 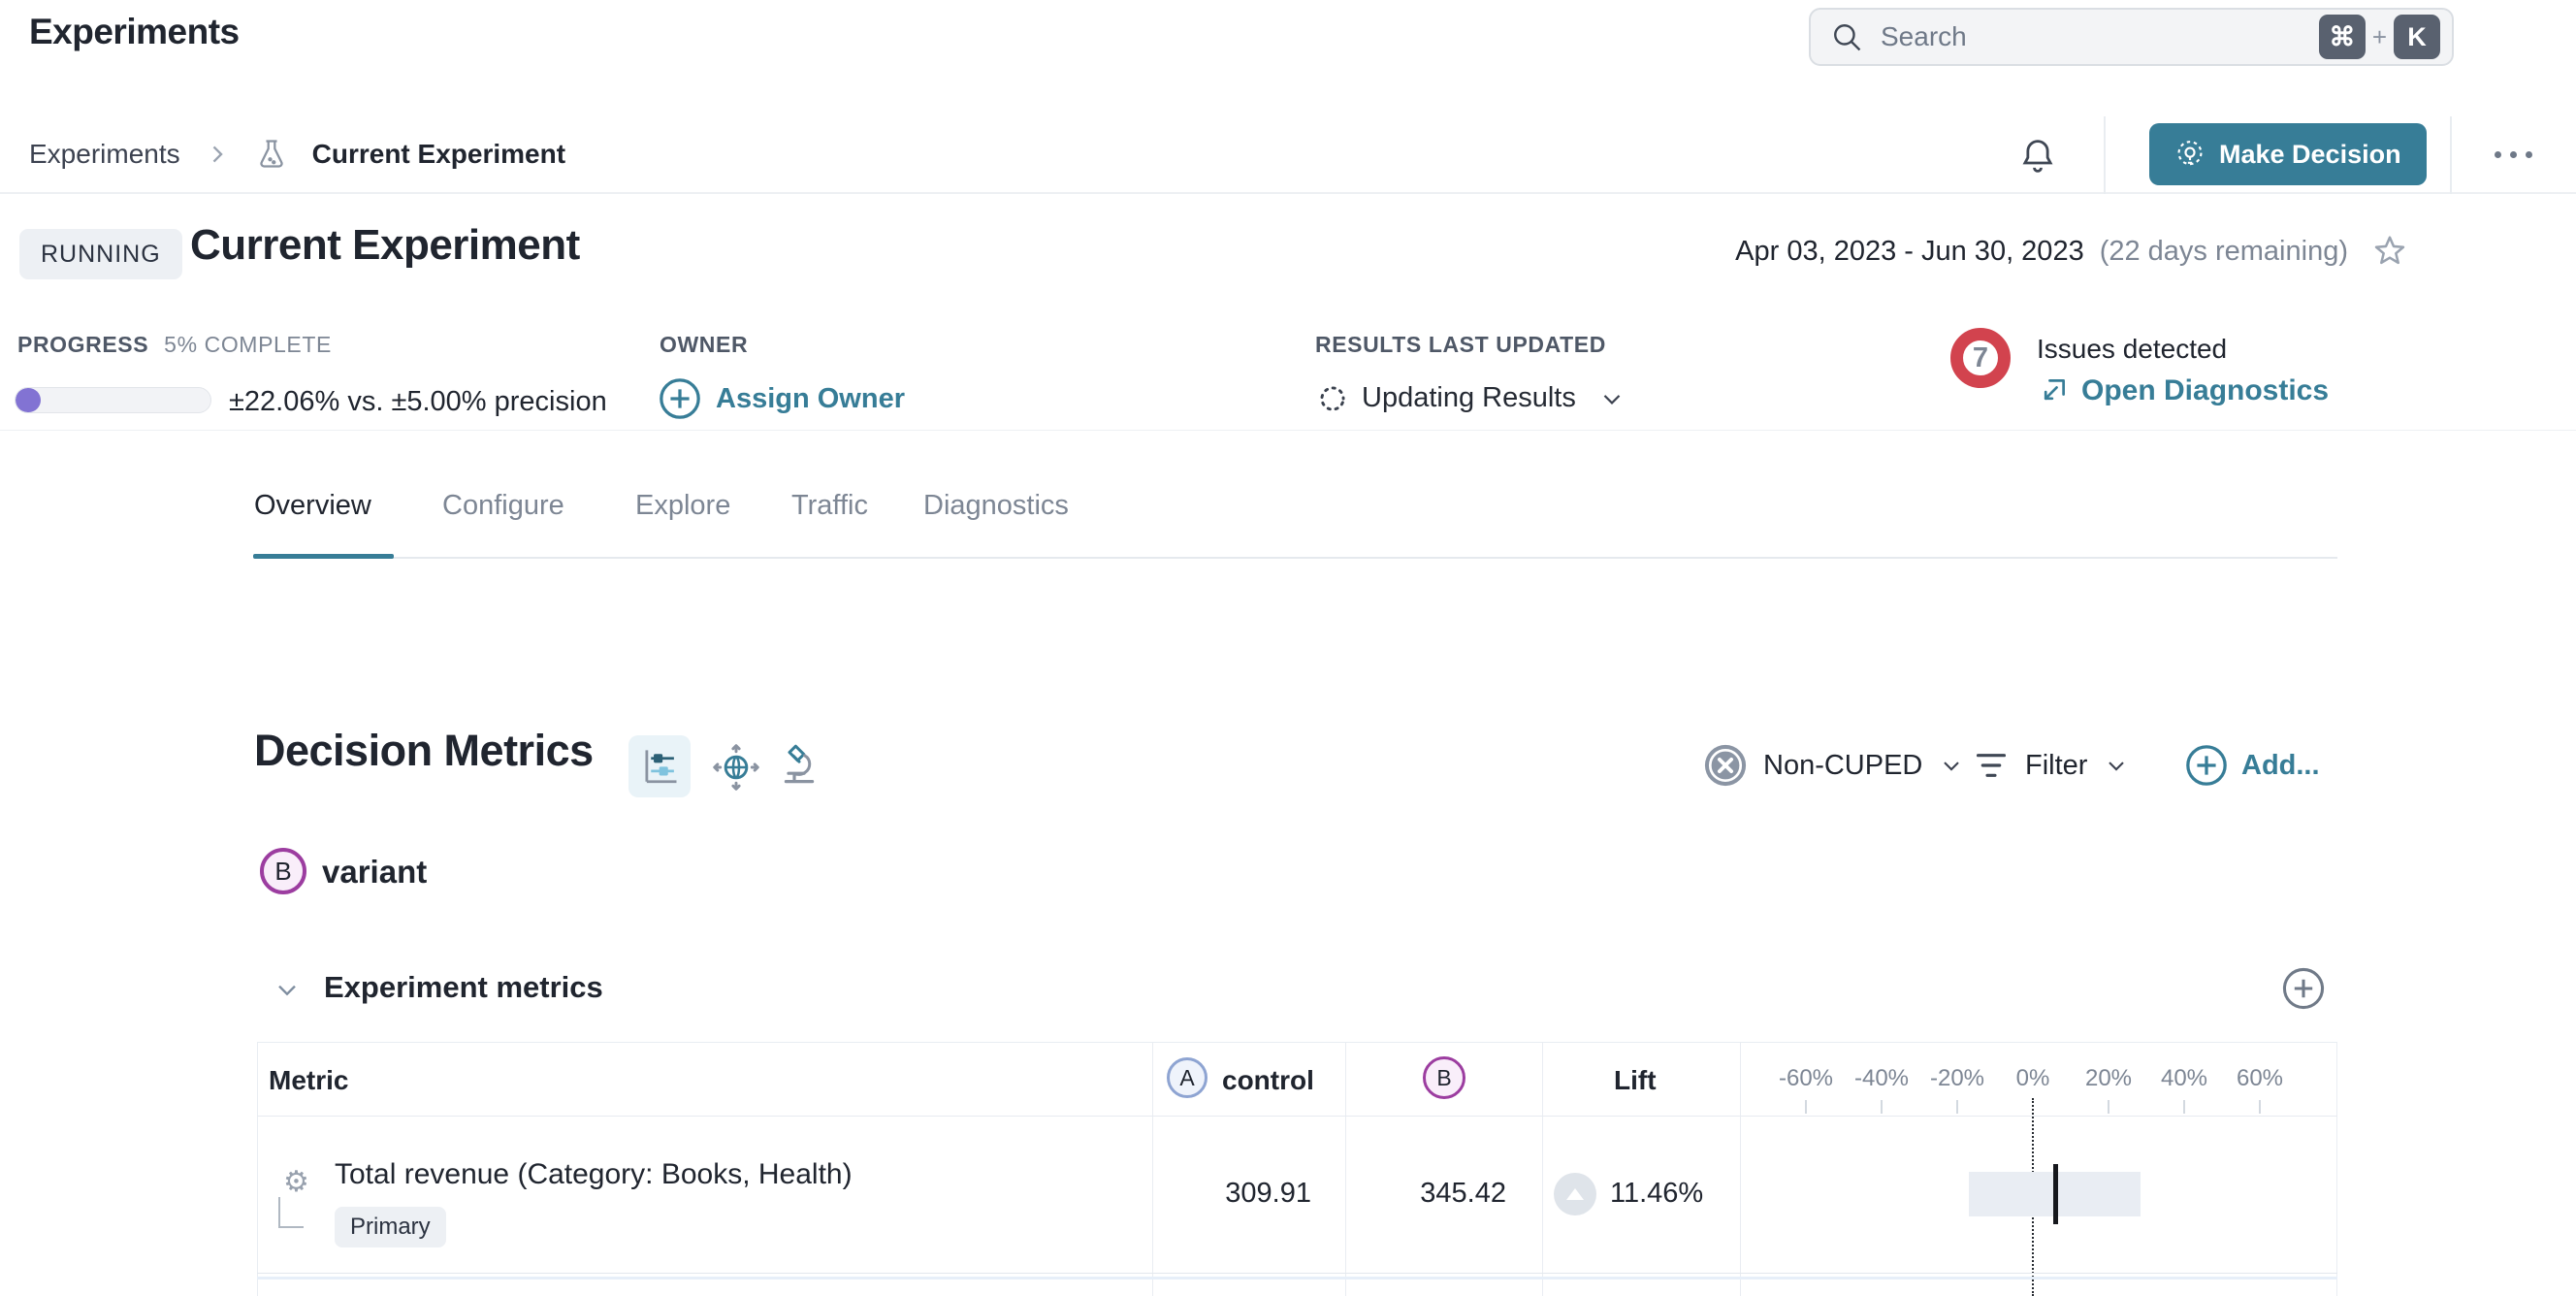 I want to click on column-header-lift: Lift, so click(x=1635, y=1080).